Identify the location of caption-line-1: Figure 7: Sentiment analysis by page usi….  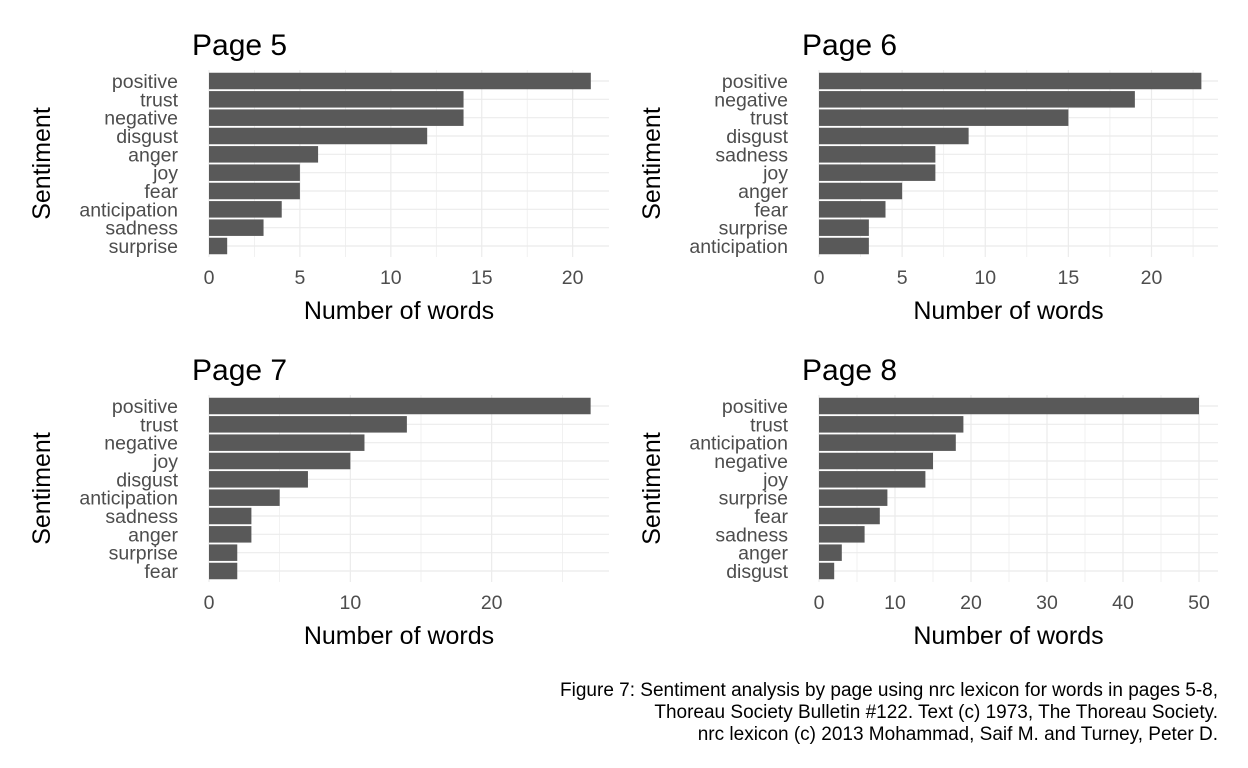
(889, 690).